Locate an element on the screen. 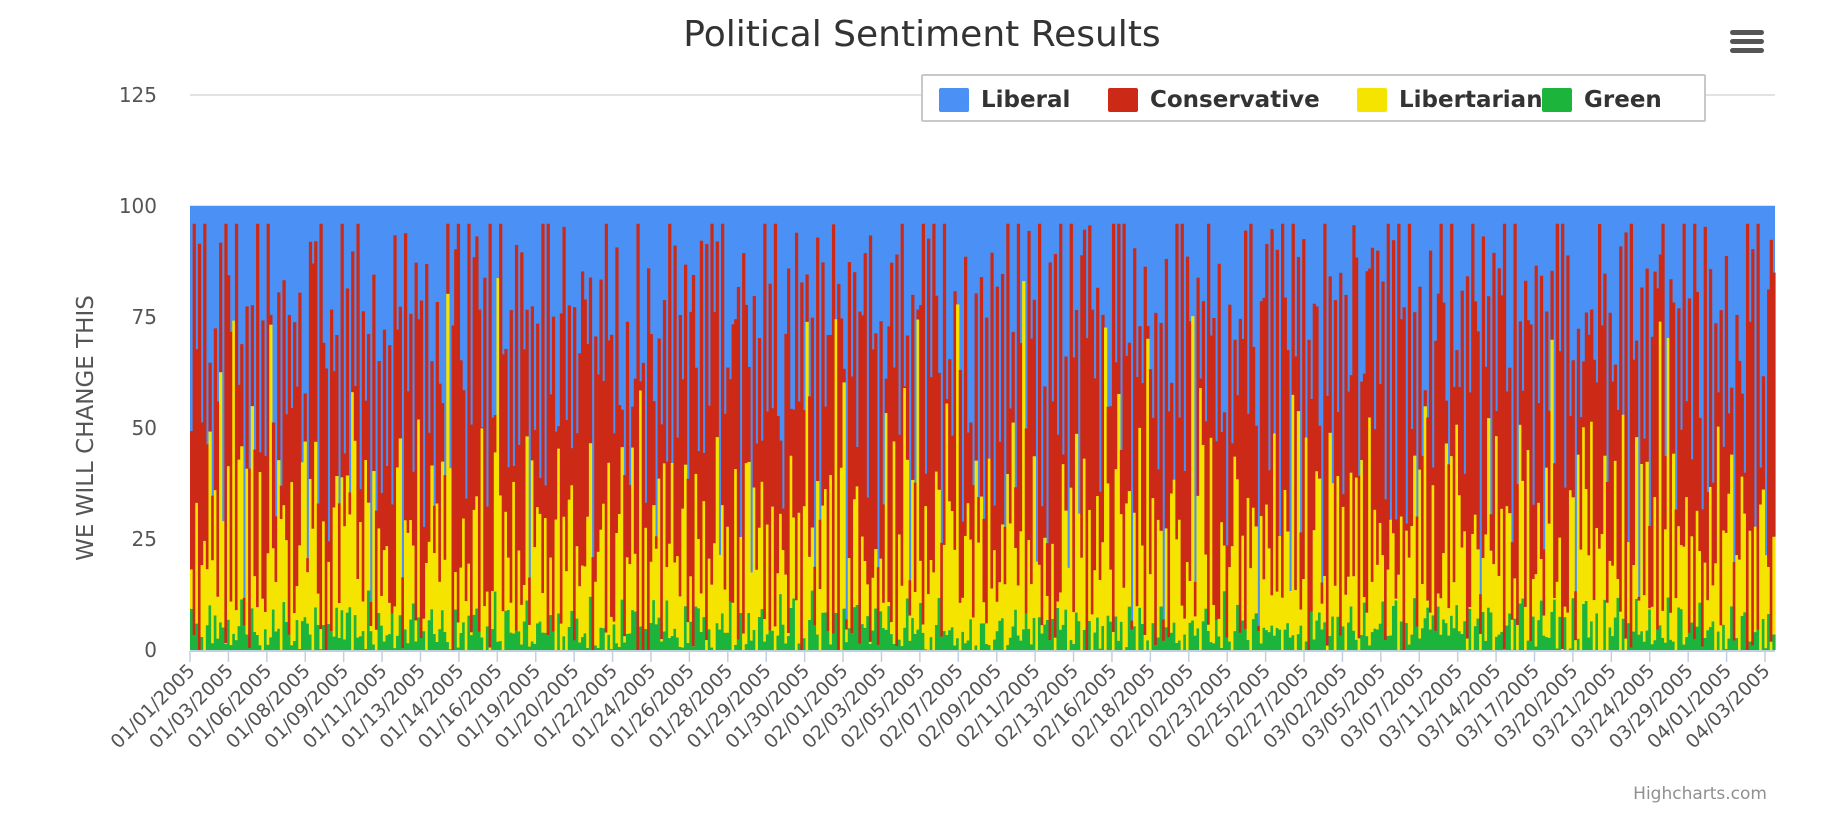  legend-label-green: Green is located at coordinates (1623, 100).